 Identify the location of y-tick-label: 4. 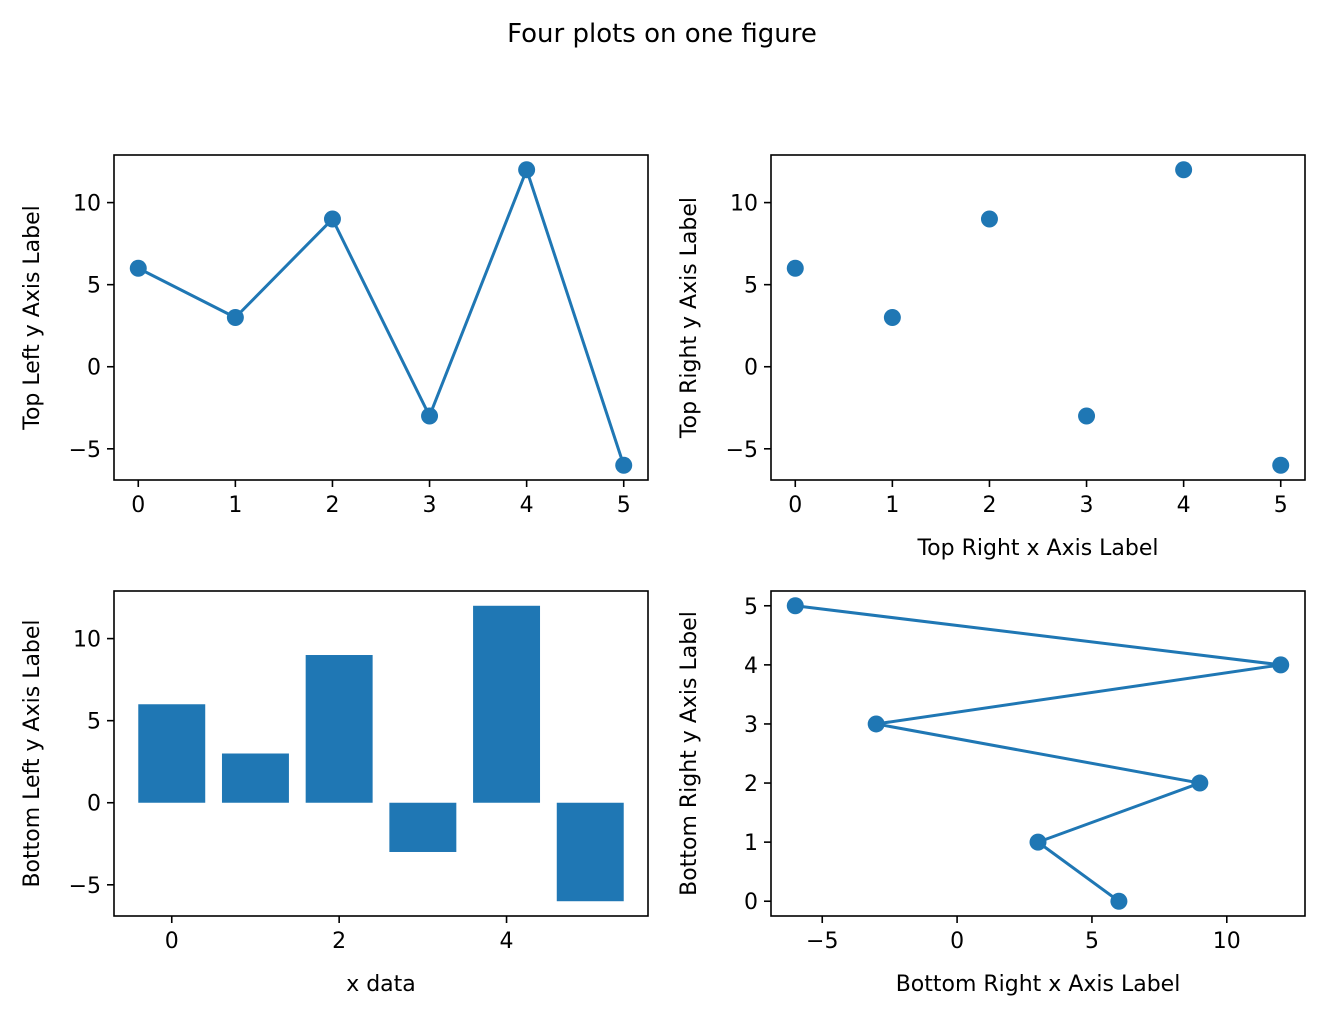
(751, 666).